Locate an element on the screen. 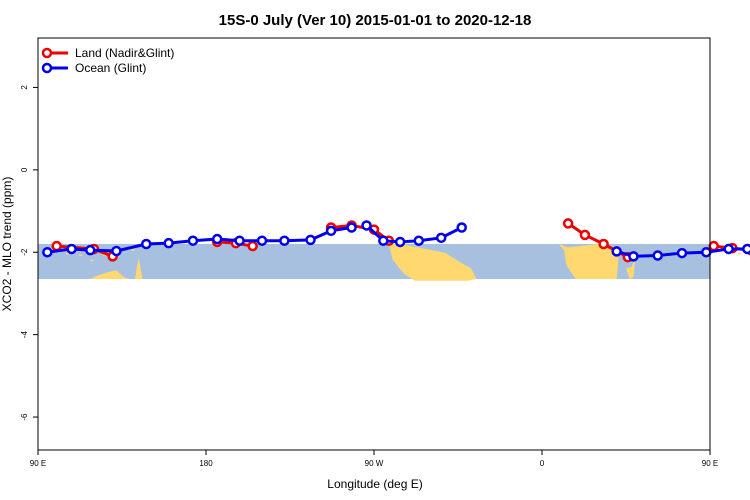  x-tick-label: 90 W is located at coordinates (374, 463).